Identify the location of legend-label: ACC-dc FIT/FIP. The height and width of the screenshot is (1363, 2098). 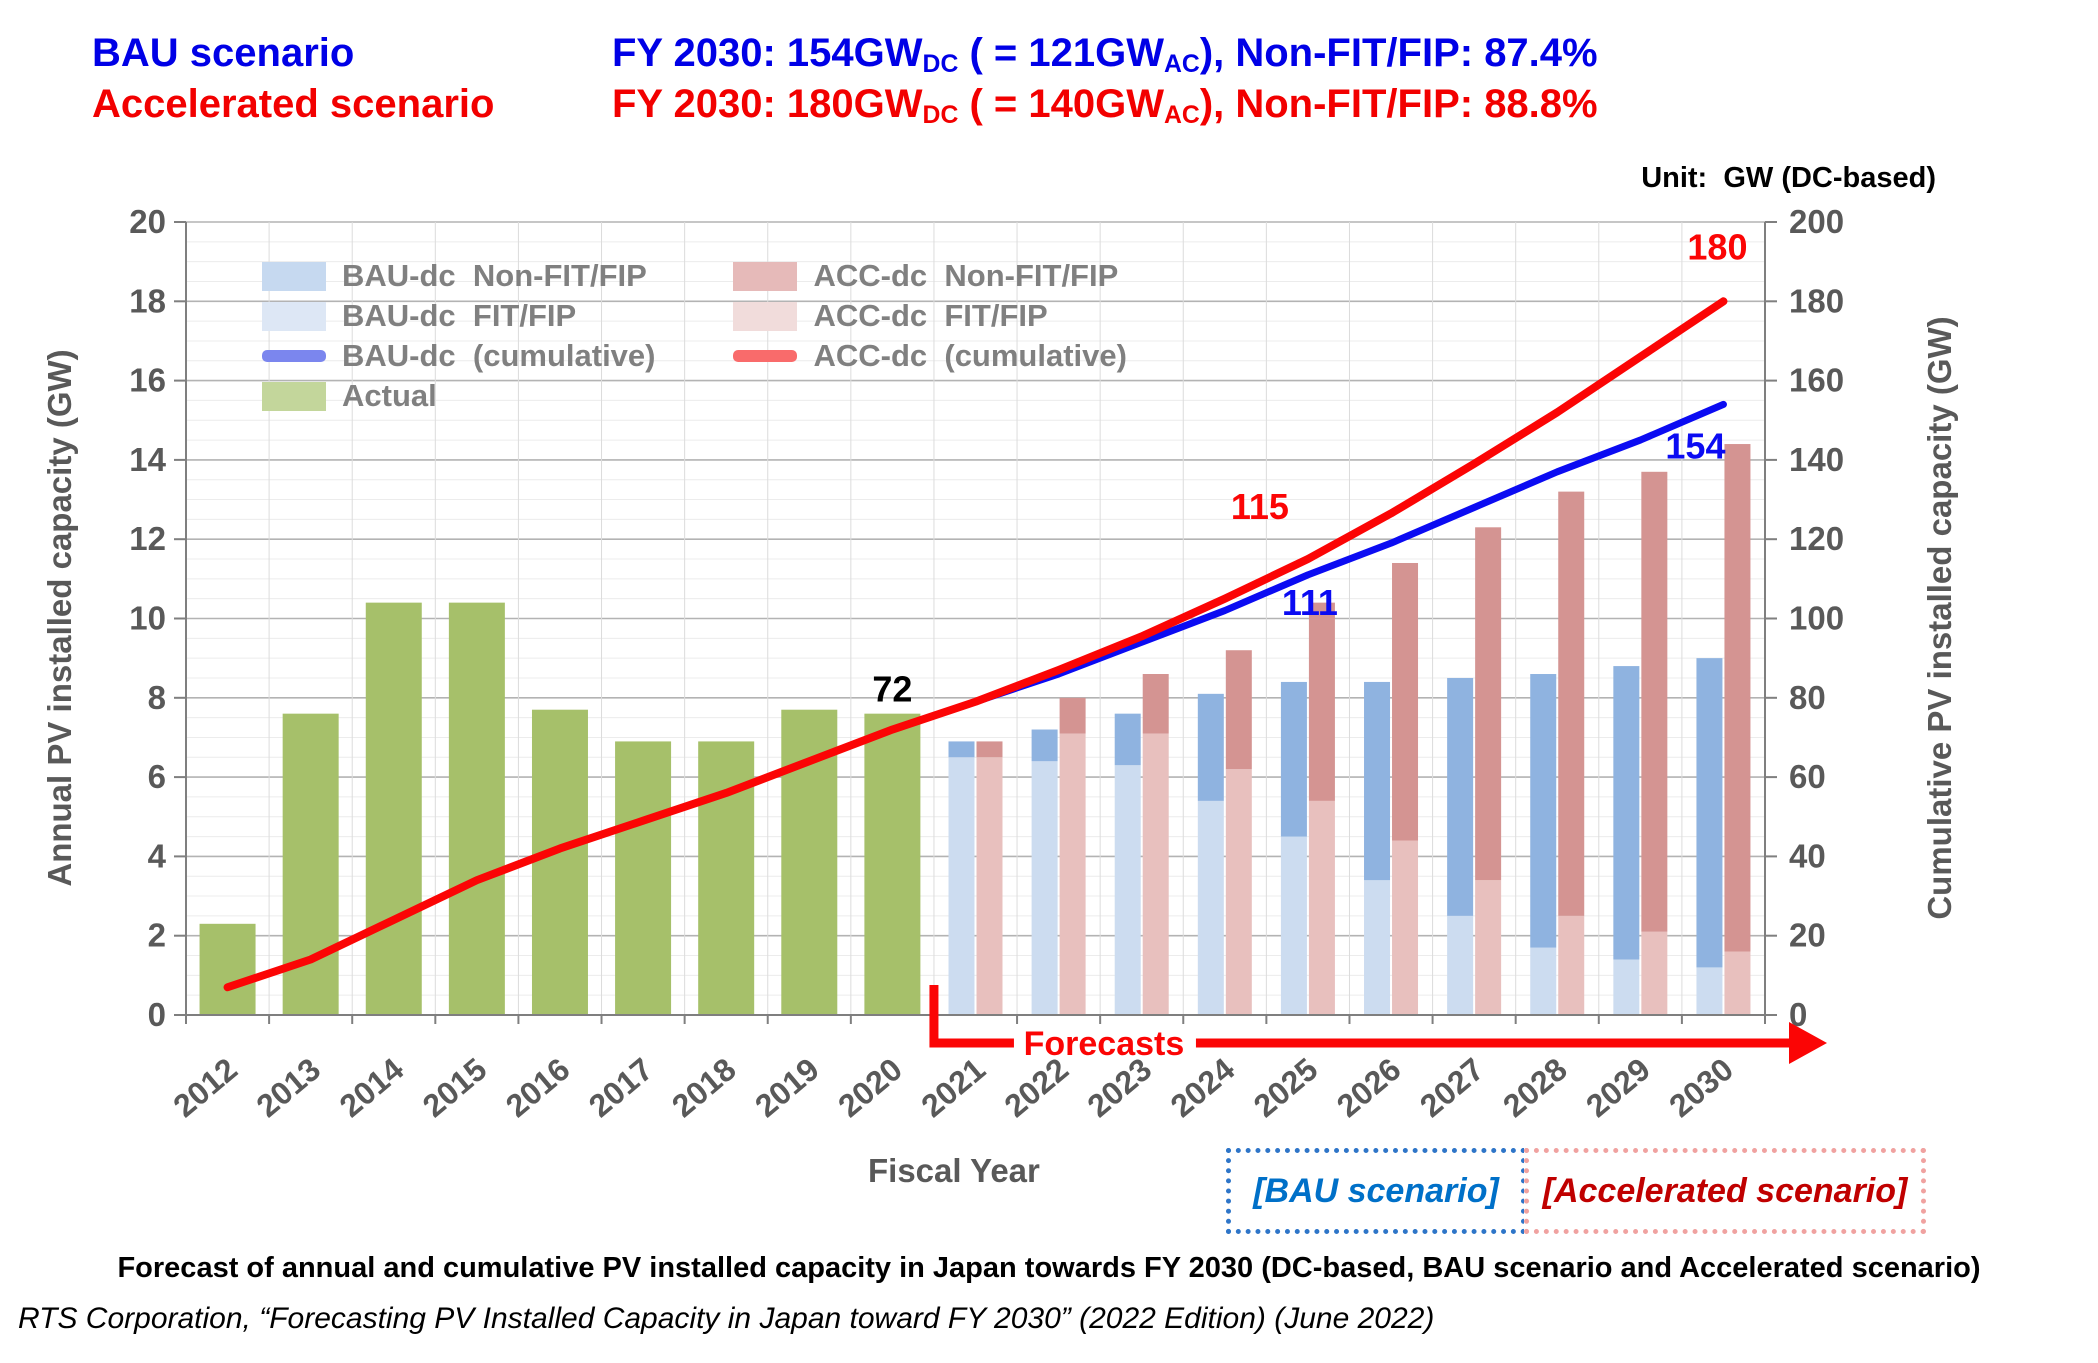
(930, 315).